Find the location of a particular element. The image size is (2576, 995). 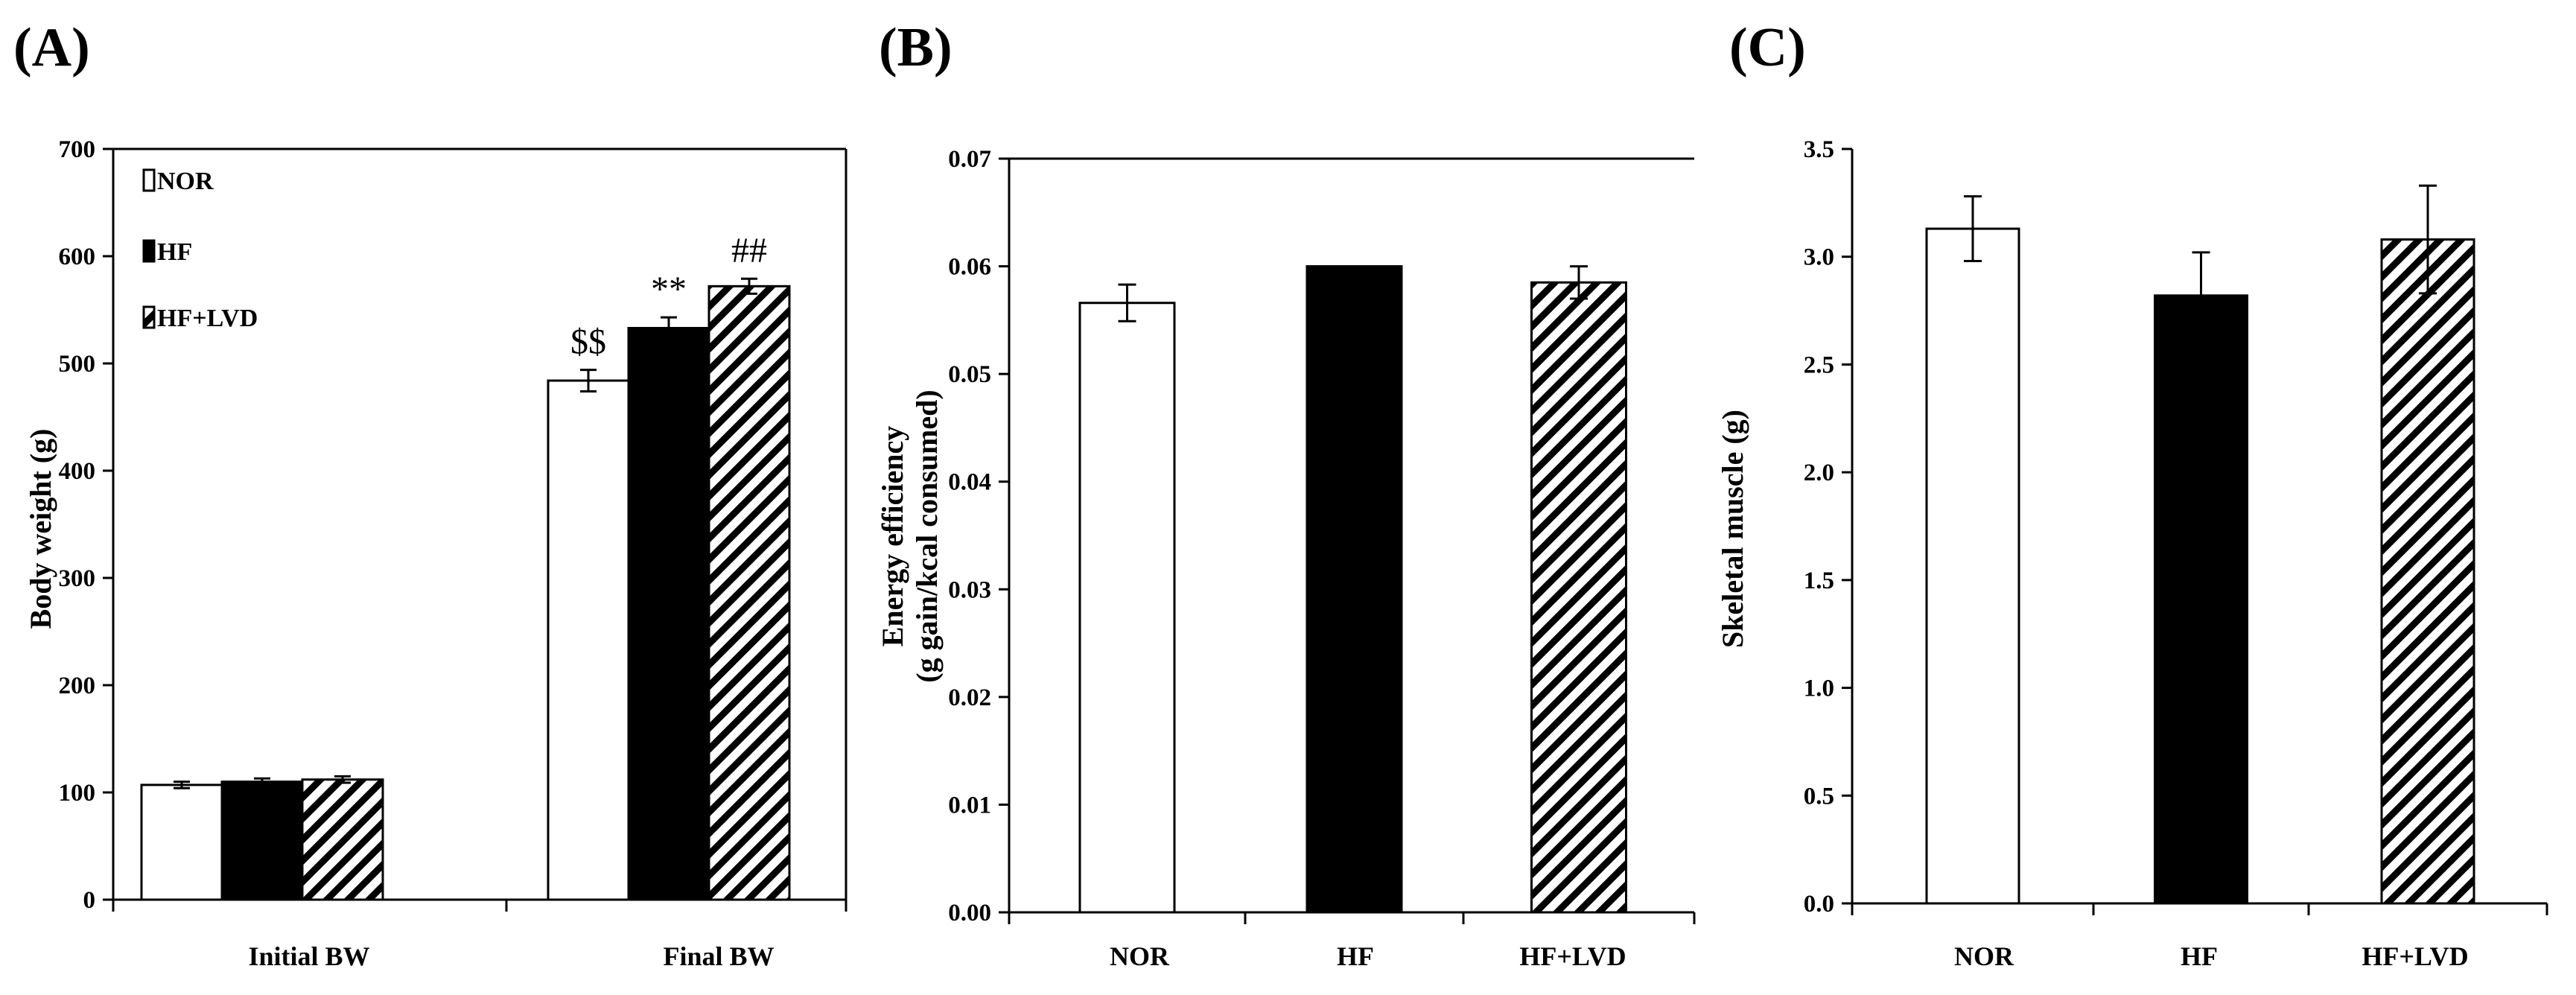

panel-b-y-tick-label: 0.04 is located at coordinates (969, 482).